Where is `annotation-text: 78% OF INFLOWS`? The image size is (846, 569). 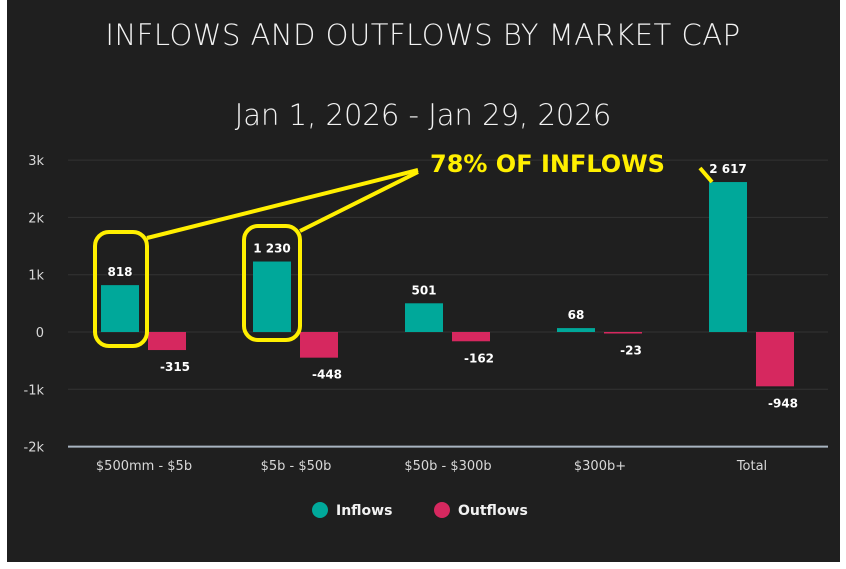 annotation-text: 78% OF INFLOWS is located at coordinates (547, 164).